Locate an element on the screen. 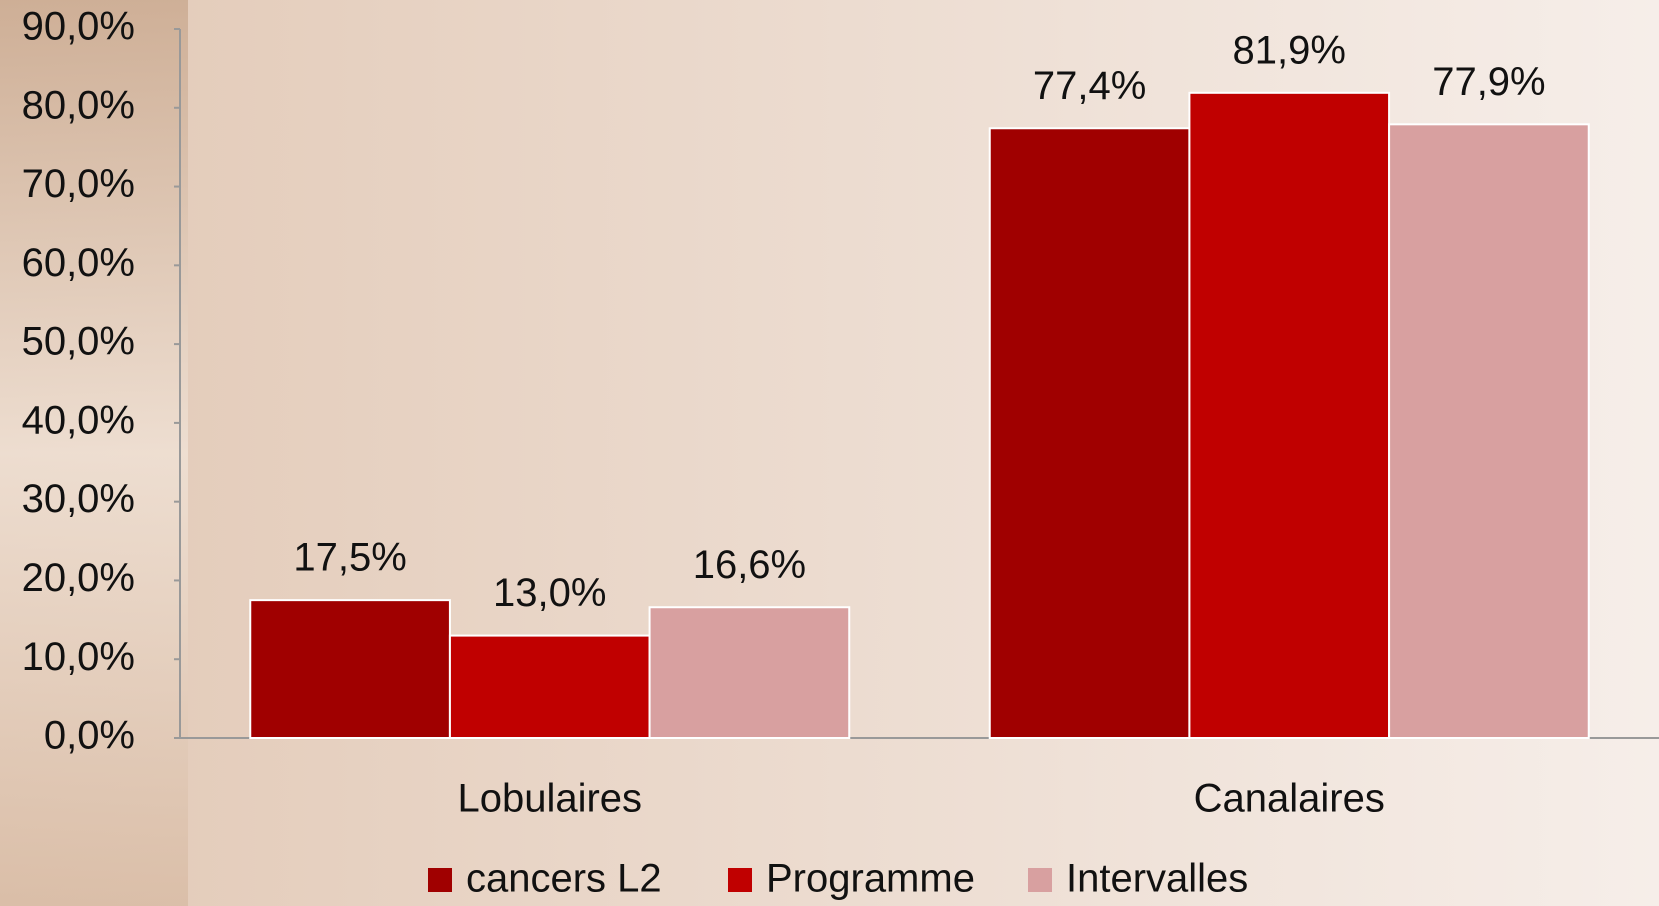 Image resolution: width=1659 pixels, height=906 pixels. value-label: 17,5% is located at coordinates (349, 558).